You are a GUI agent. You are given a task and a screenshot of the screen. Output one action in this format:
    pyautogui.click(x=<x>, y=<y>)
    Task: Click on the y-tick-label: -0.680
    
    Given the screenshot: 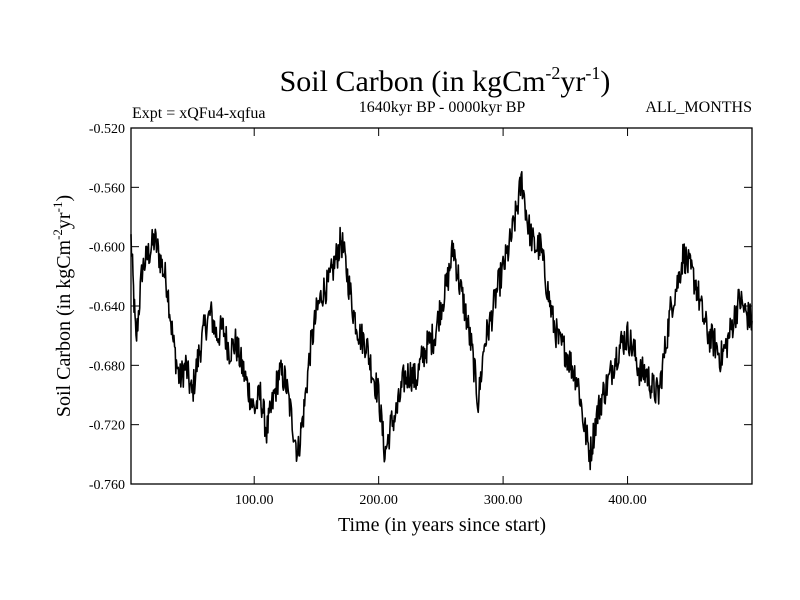 What is the action you would take?
    pyautogui.click(x=107, y=366)
    